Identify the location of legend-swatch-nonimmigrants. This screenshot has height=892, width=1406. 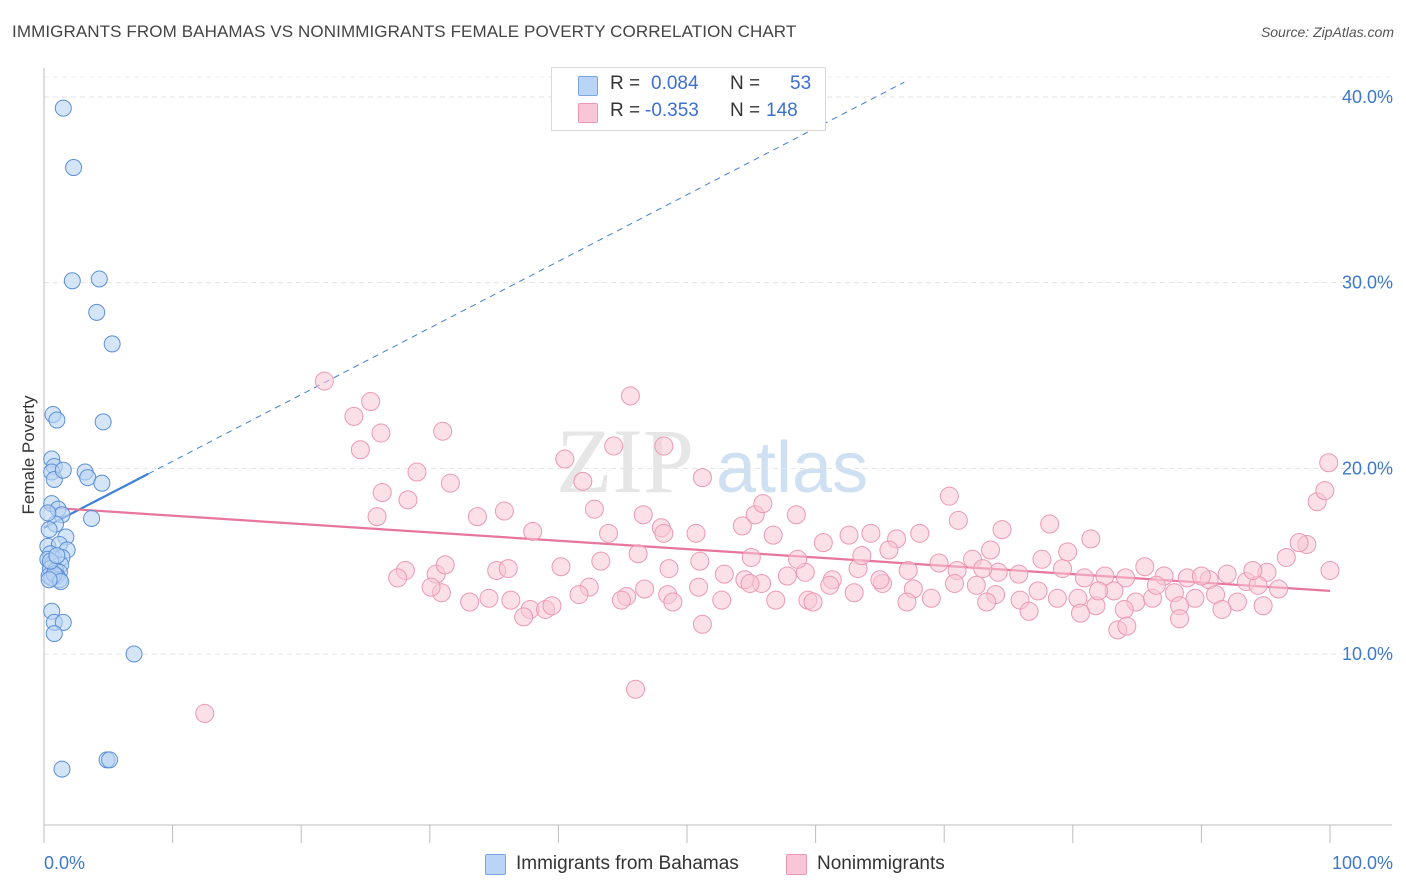
(796, 864).